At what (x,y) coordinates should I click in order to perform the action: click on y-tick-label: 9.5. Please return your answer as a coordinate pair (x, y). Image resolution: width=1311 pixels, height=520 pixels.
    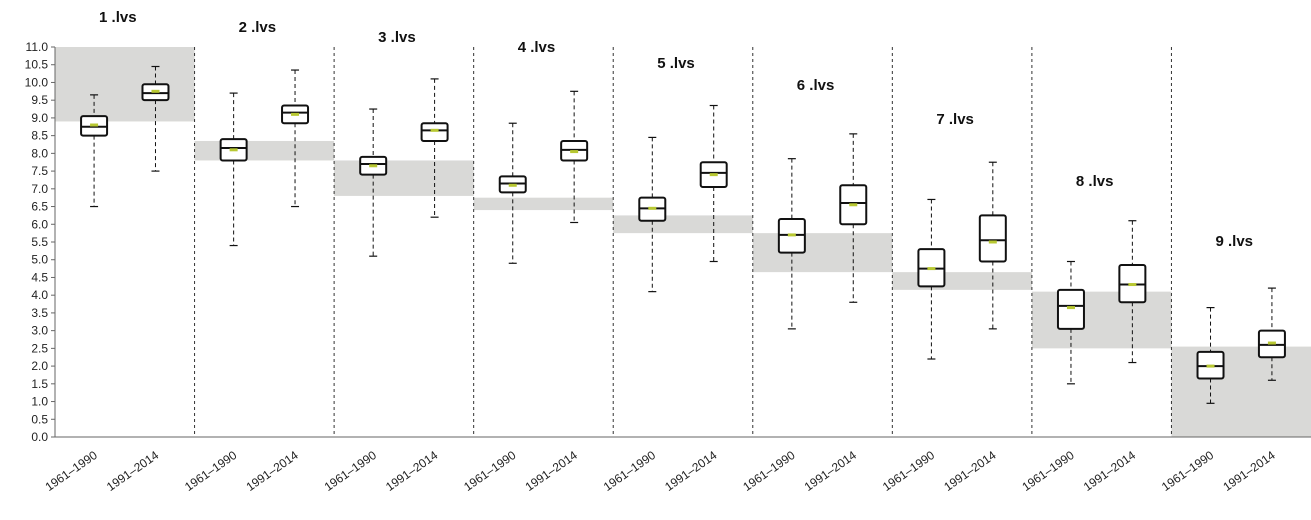
    Looking at the image, I should click on (39, 100).